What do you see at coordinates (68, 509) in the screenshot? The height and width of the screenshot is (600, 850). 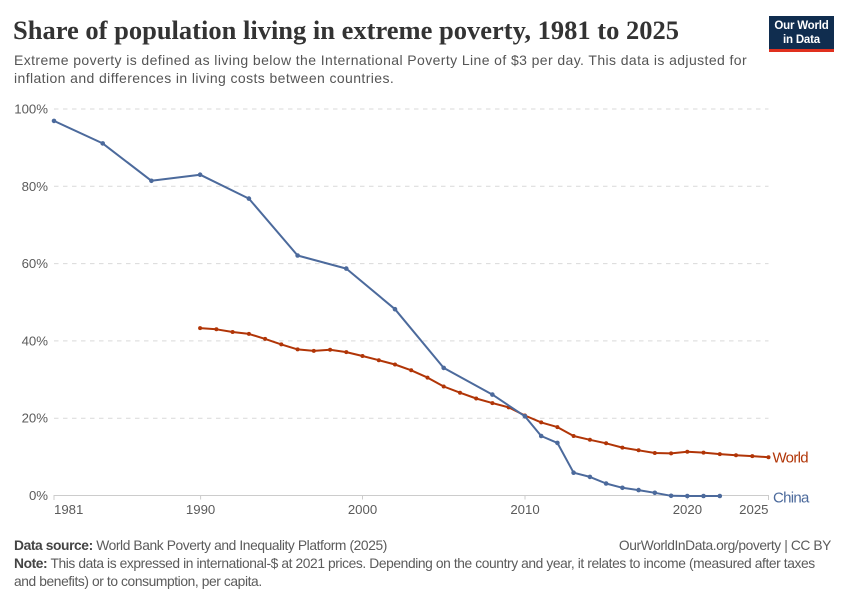 I see `svg-text: 1981` at bounding box center [68, 509].